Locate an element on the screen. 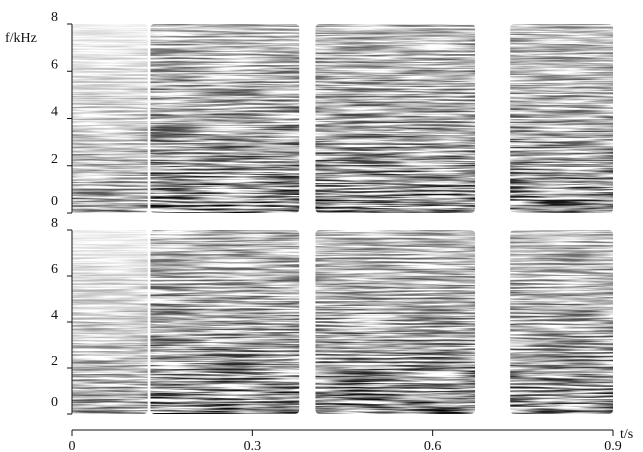 The height and width of the screenshot is (452, 643). x-tick-label: 0.3 is located at coordinates (253, 445).